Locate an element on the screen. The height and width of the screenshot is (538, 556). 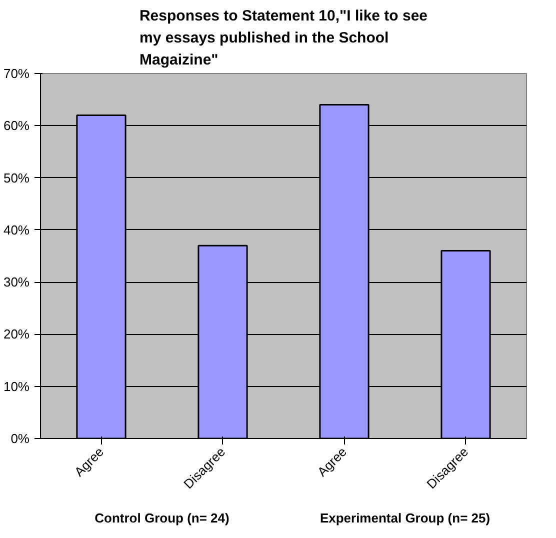
text: Control Group (n= 24) is located at coordinates (162, 518).